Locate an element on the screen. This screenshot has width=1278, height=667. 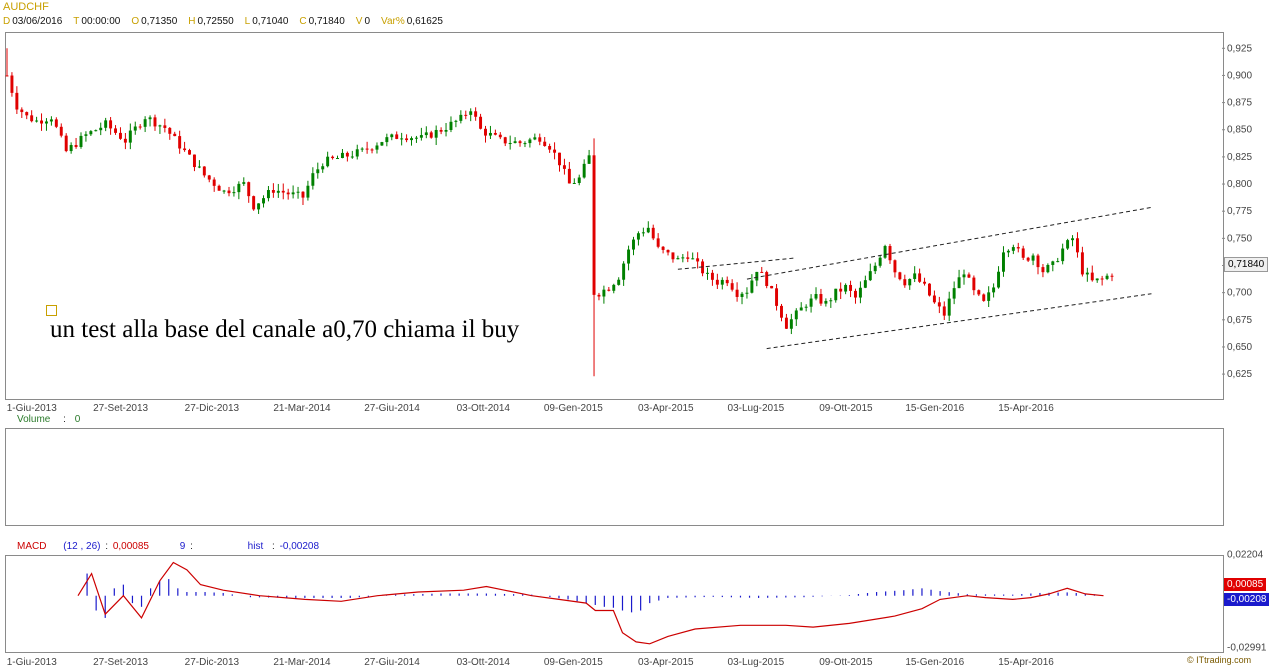
macd-ytick-bottom: -0,02991 is located at coordinates (1247, 648).